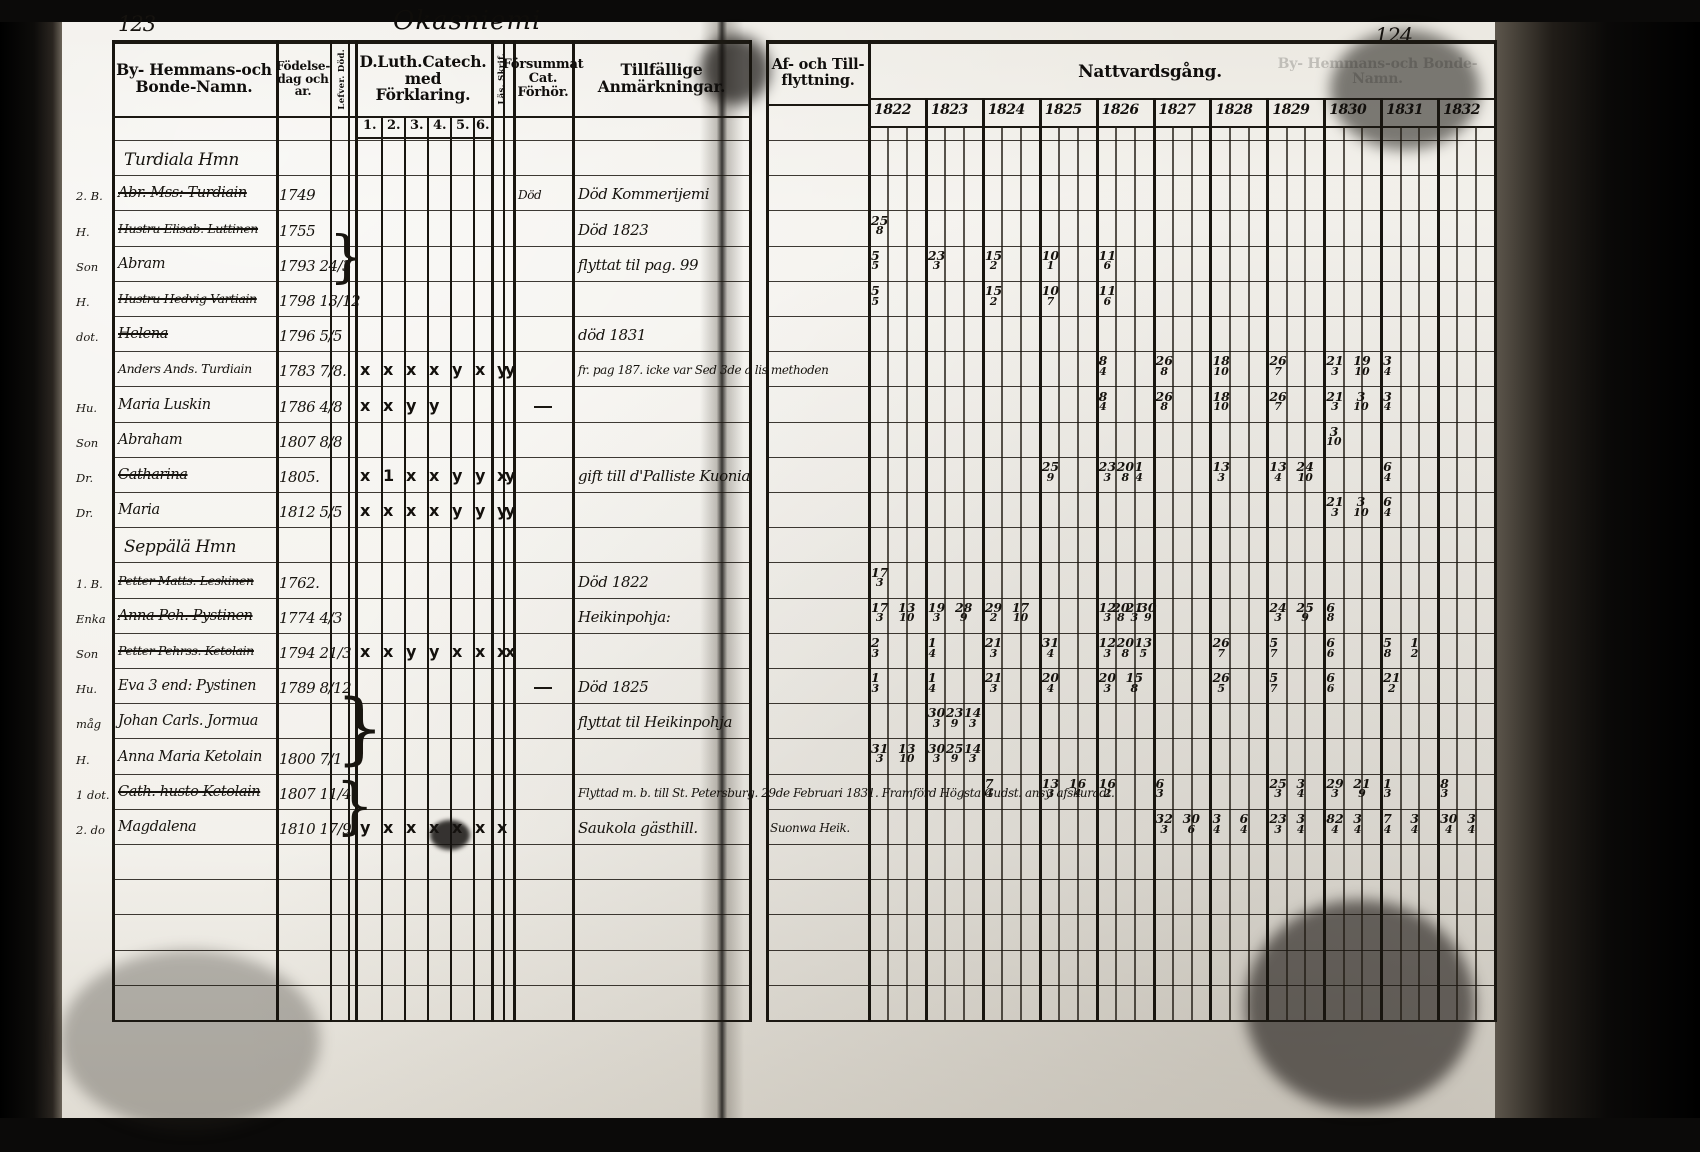  Describe the element at coordinates (735, 70) in the screenshot. I see `stain-blotch` at that location.